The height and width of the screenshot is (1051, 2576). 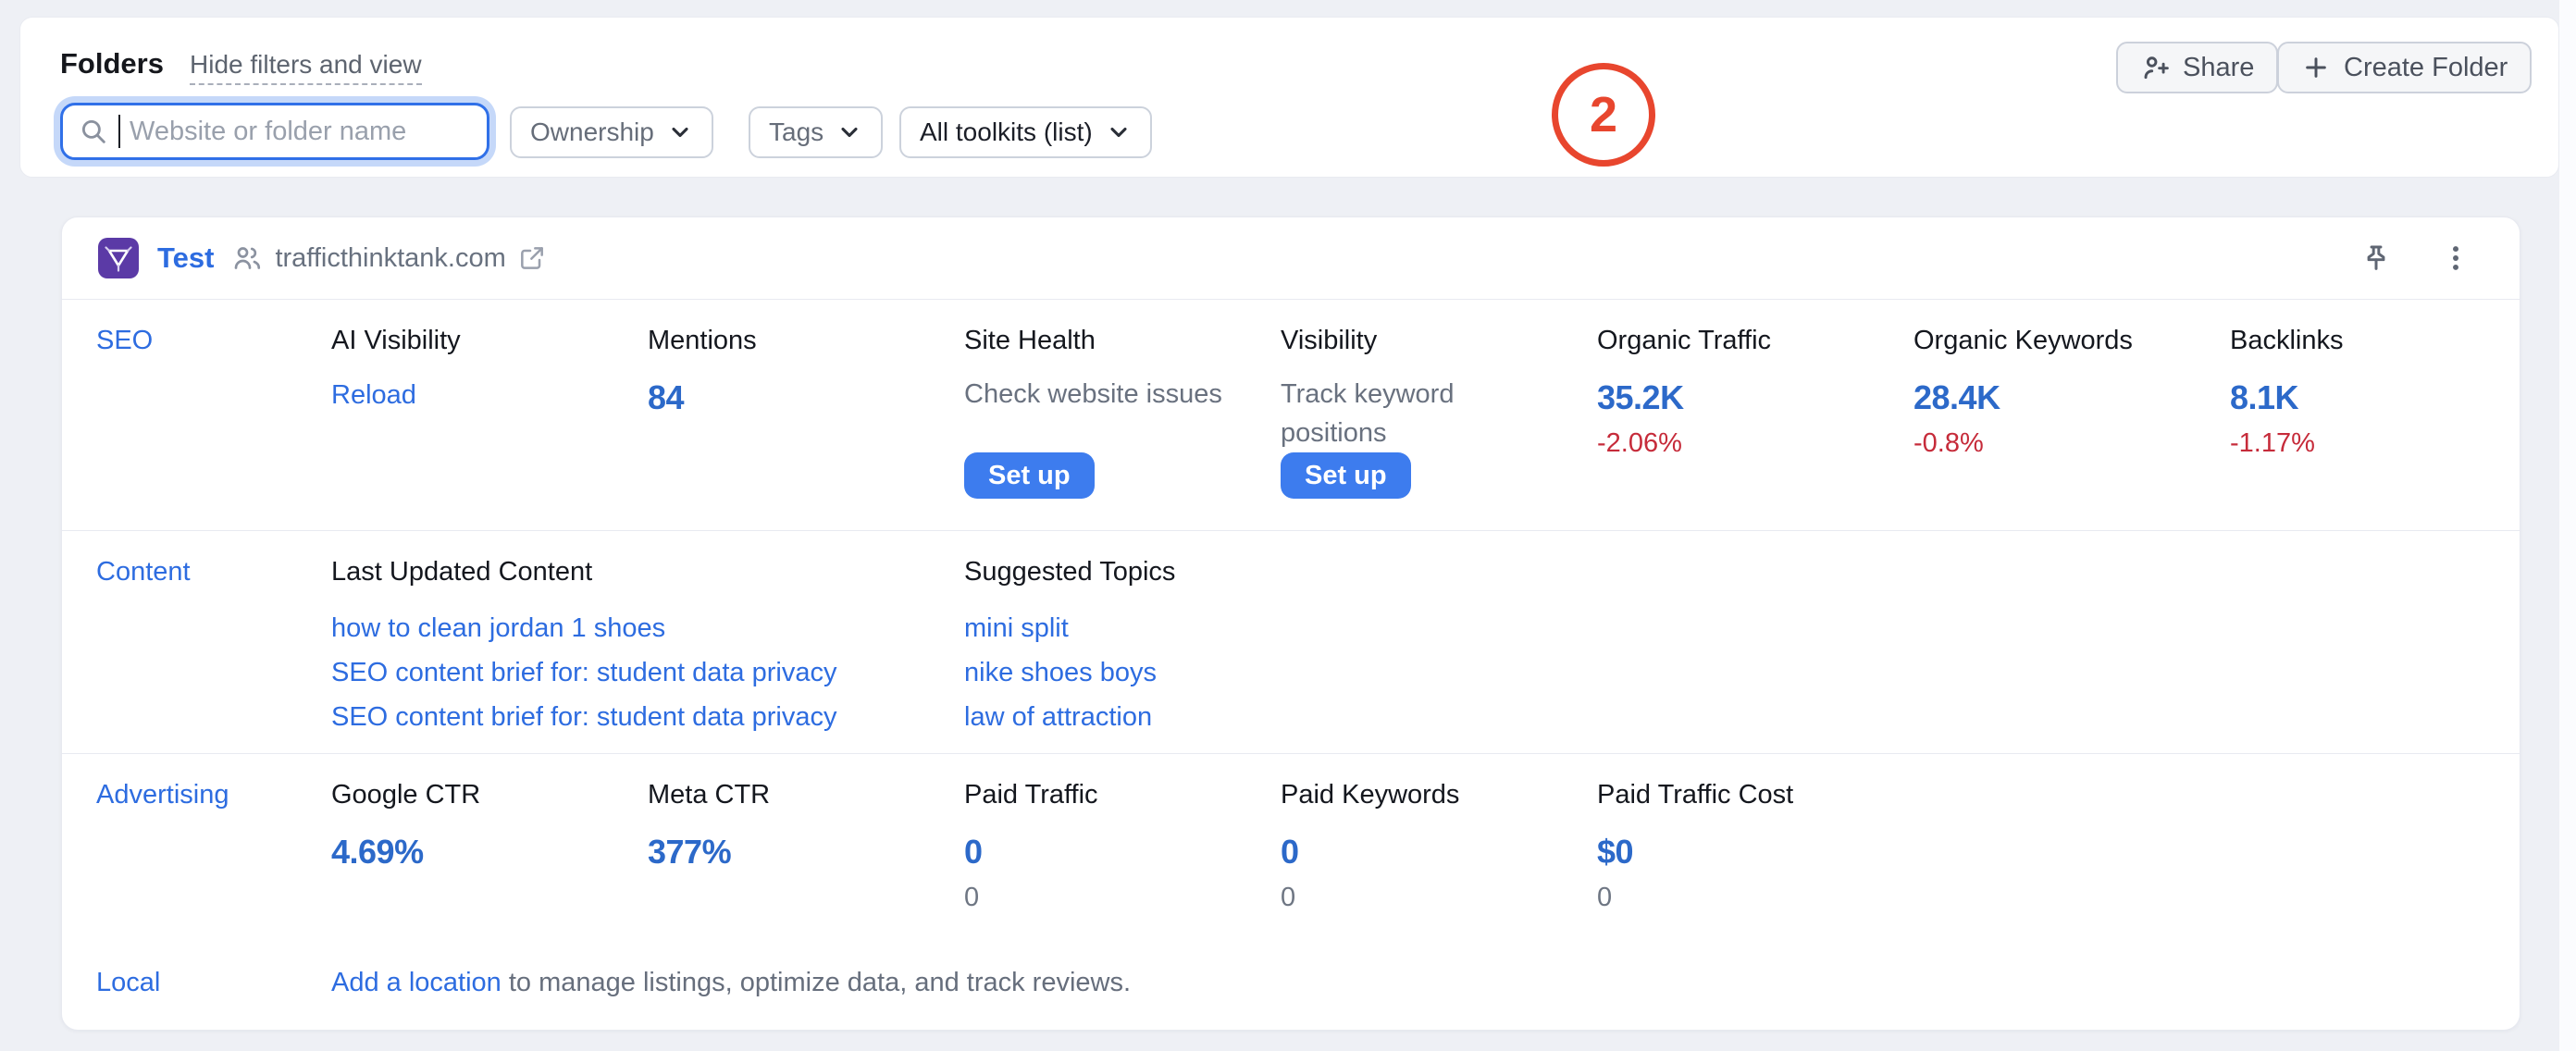 I want to click on toolkits-filter-dropdown: All toolkits (list), so click(x=1025, y=132).